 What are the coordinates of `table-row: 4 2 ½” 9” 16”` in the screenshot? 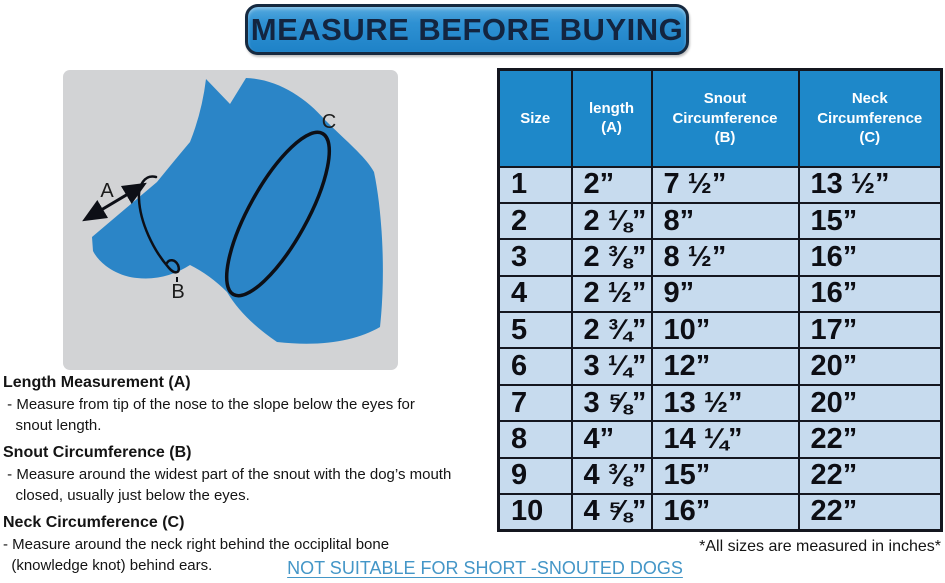 It's located at (720, 294).